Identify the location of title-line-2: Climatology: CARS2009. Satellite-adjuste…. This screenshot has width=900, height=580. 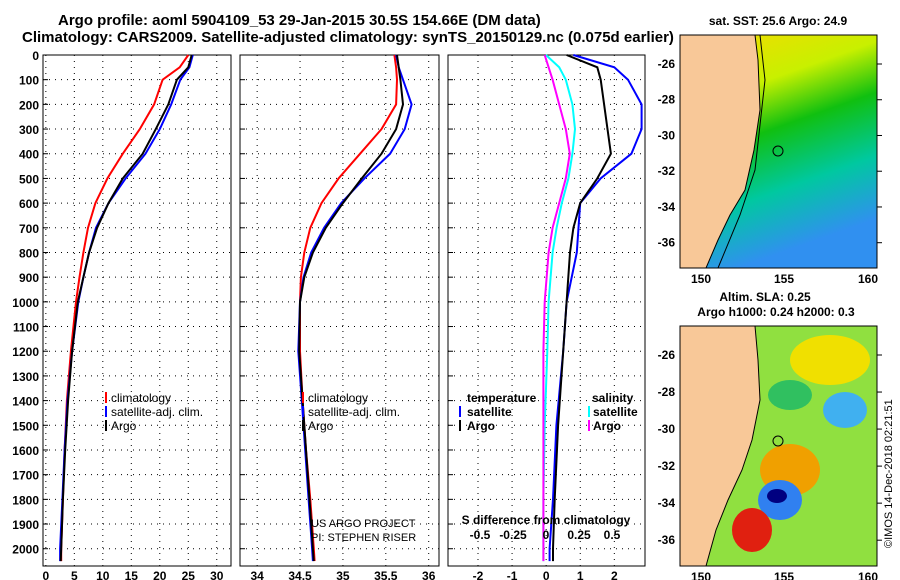
(348, 37).